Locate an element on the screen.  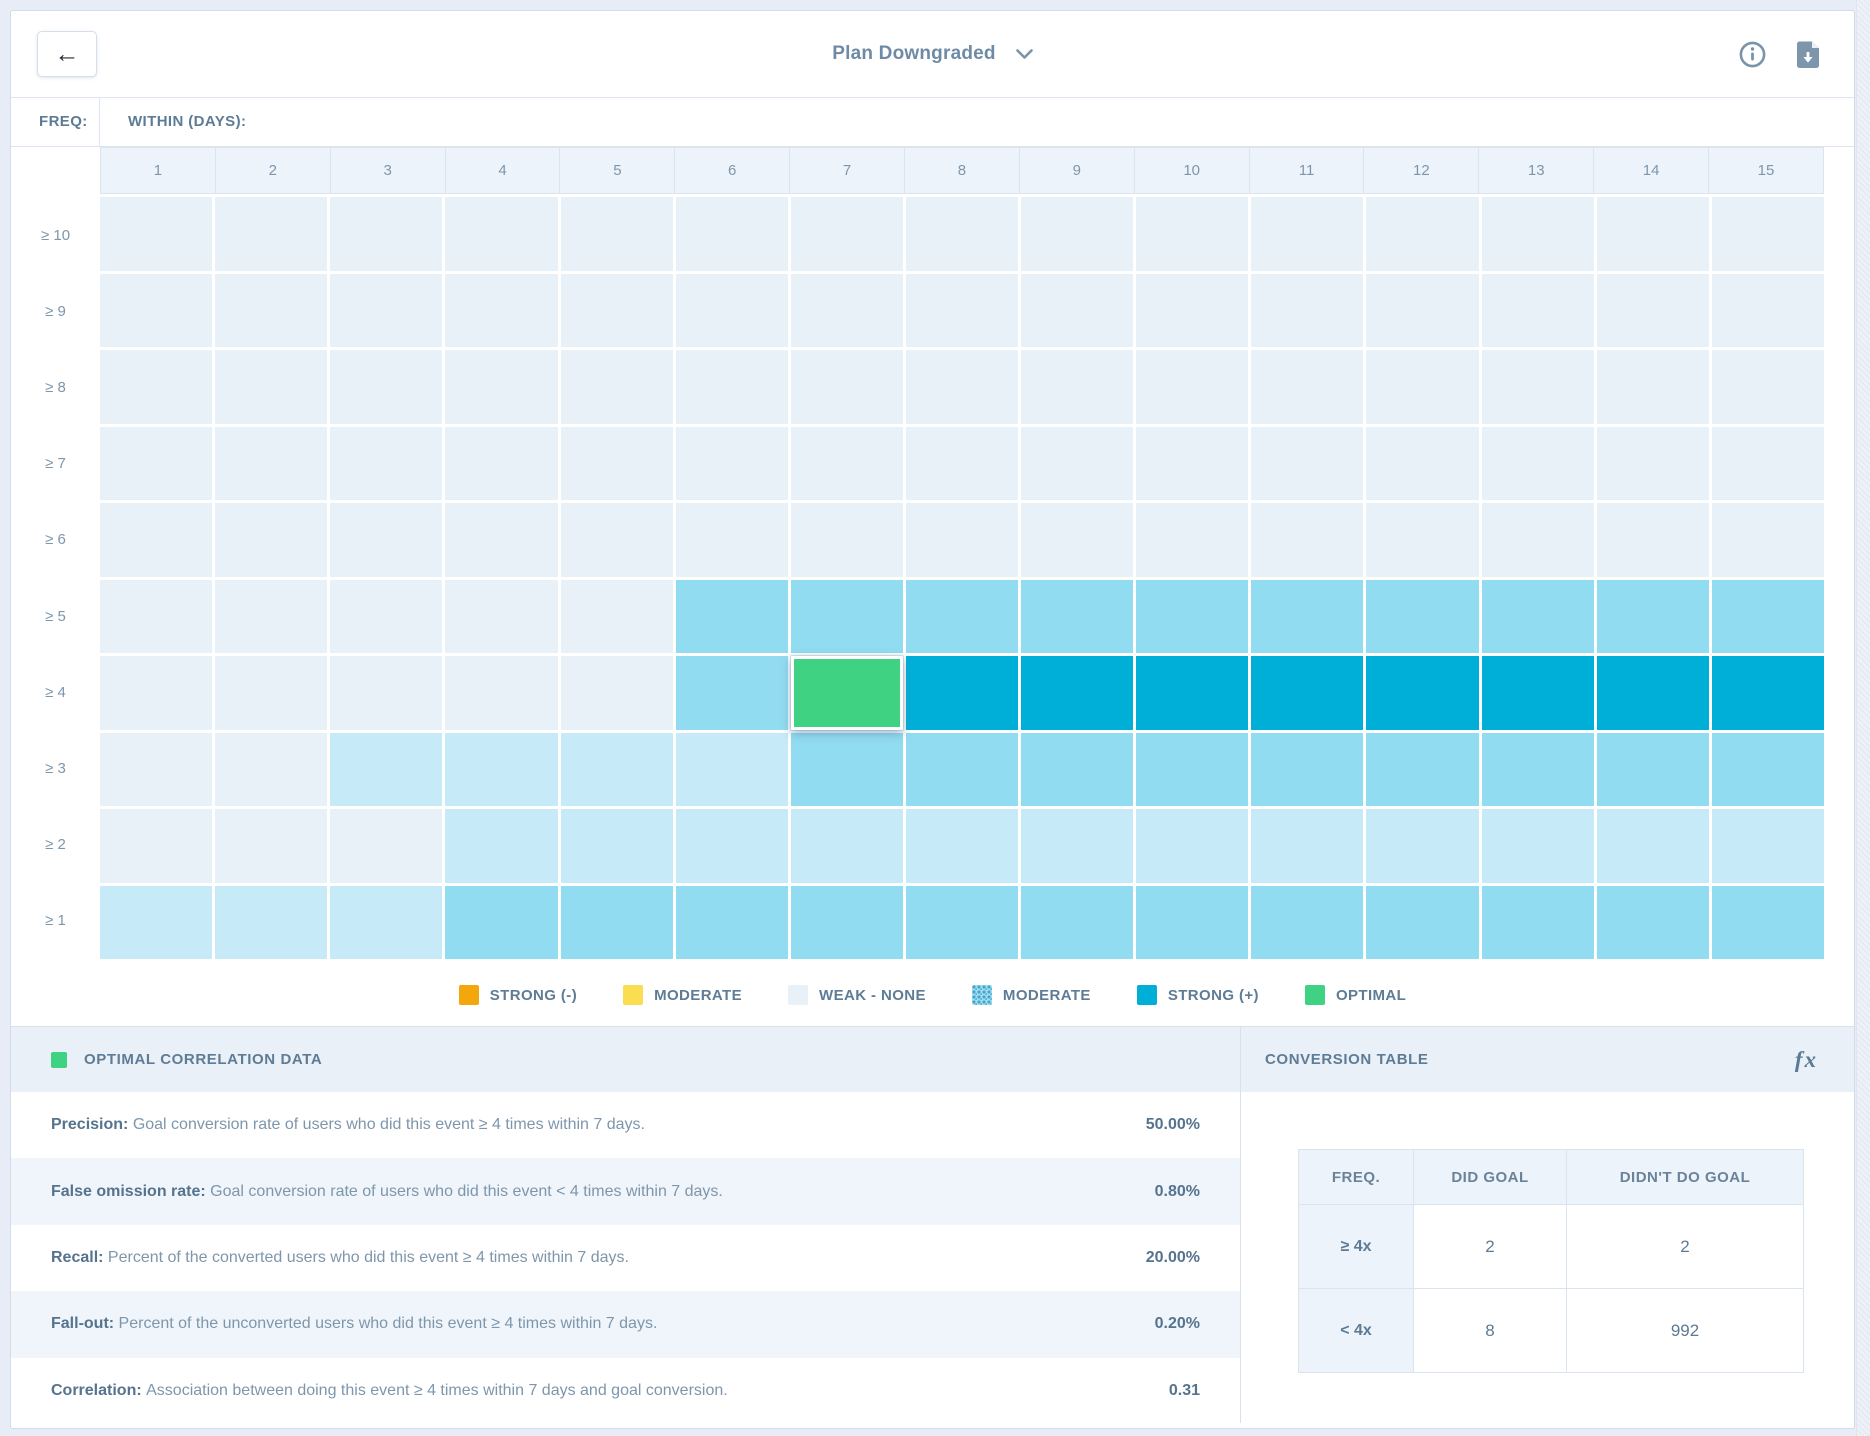
formula-fx-icon: fx is located at coordinates (1806, 1059).